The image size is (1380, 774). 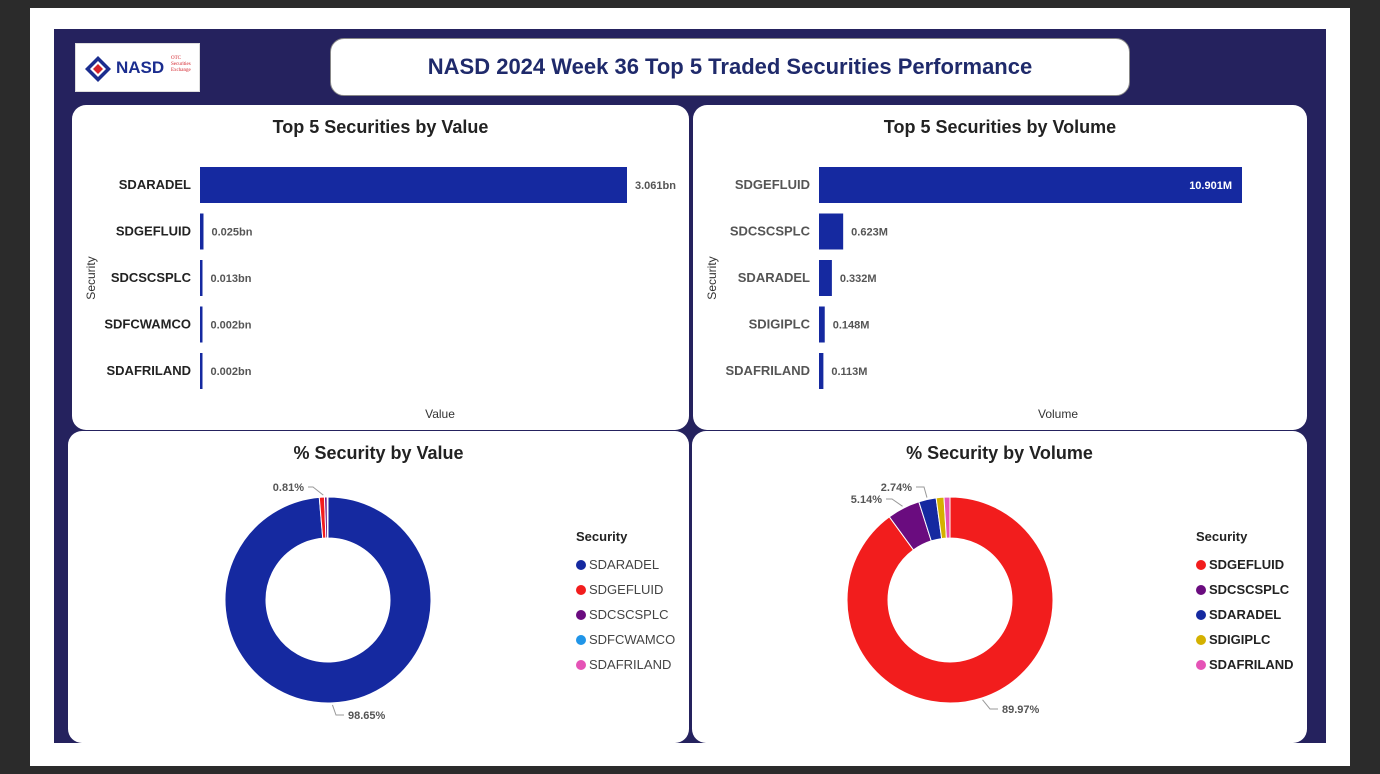 What do you see at coordinates (231, 233) in the screenshot?
I see `data-label: 0.025bn` at bounding box center [231, 233].